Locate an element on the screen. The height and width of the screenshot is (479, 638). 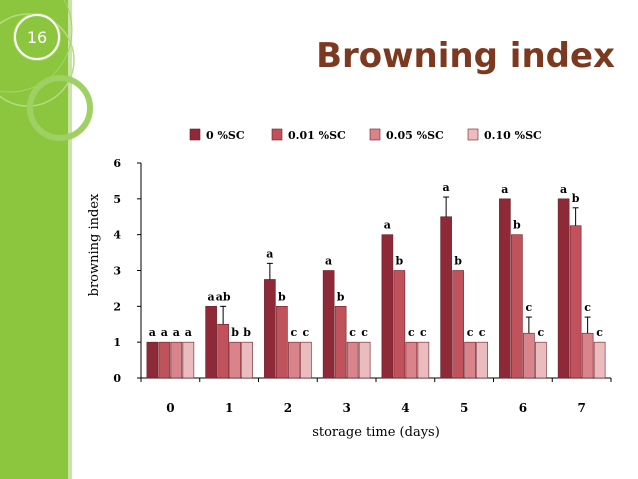
significance-label: ab is located at coordinates (223, 296).